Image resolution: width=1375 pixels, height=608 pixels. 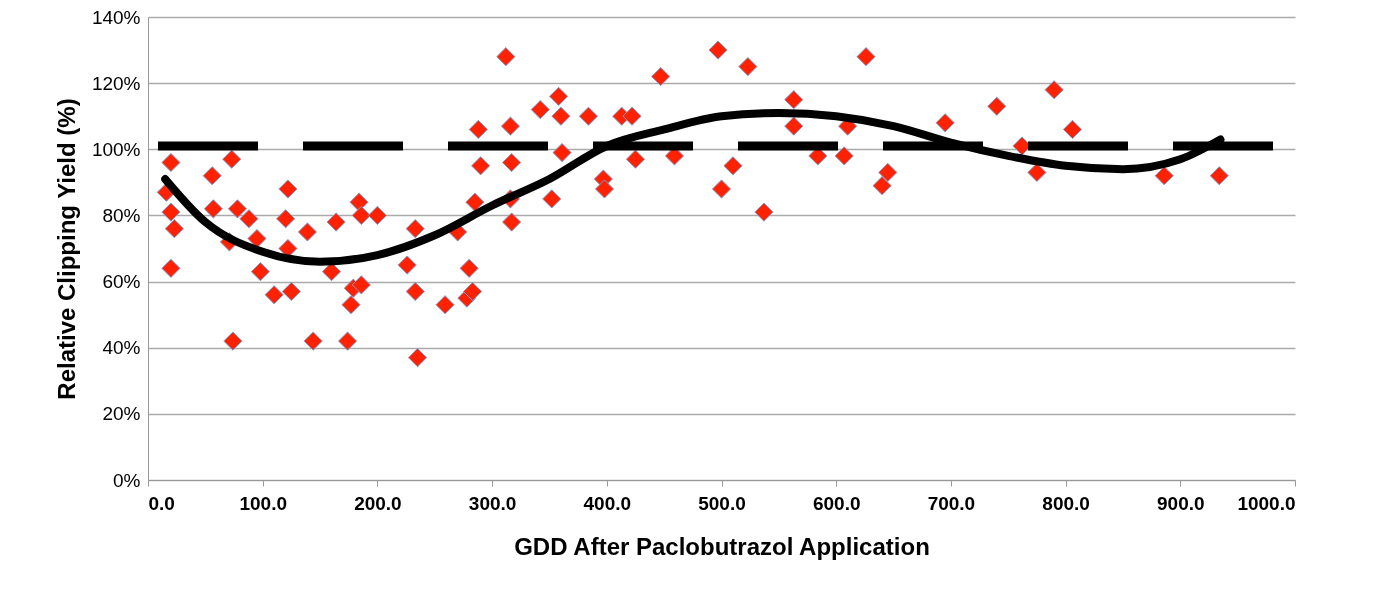 What do you see at coordinates (836, 503) in the screenshot?
I see `x-tick-label: 600.0` at bounding box center [836, 503].